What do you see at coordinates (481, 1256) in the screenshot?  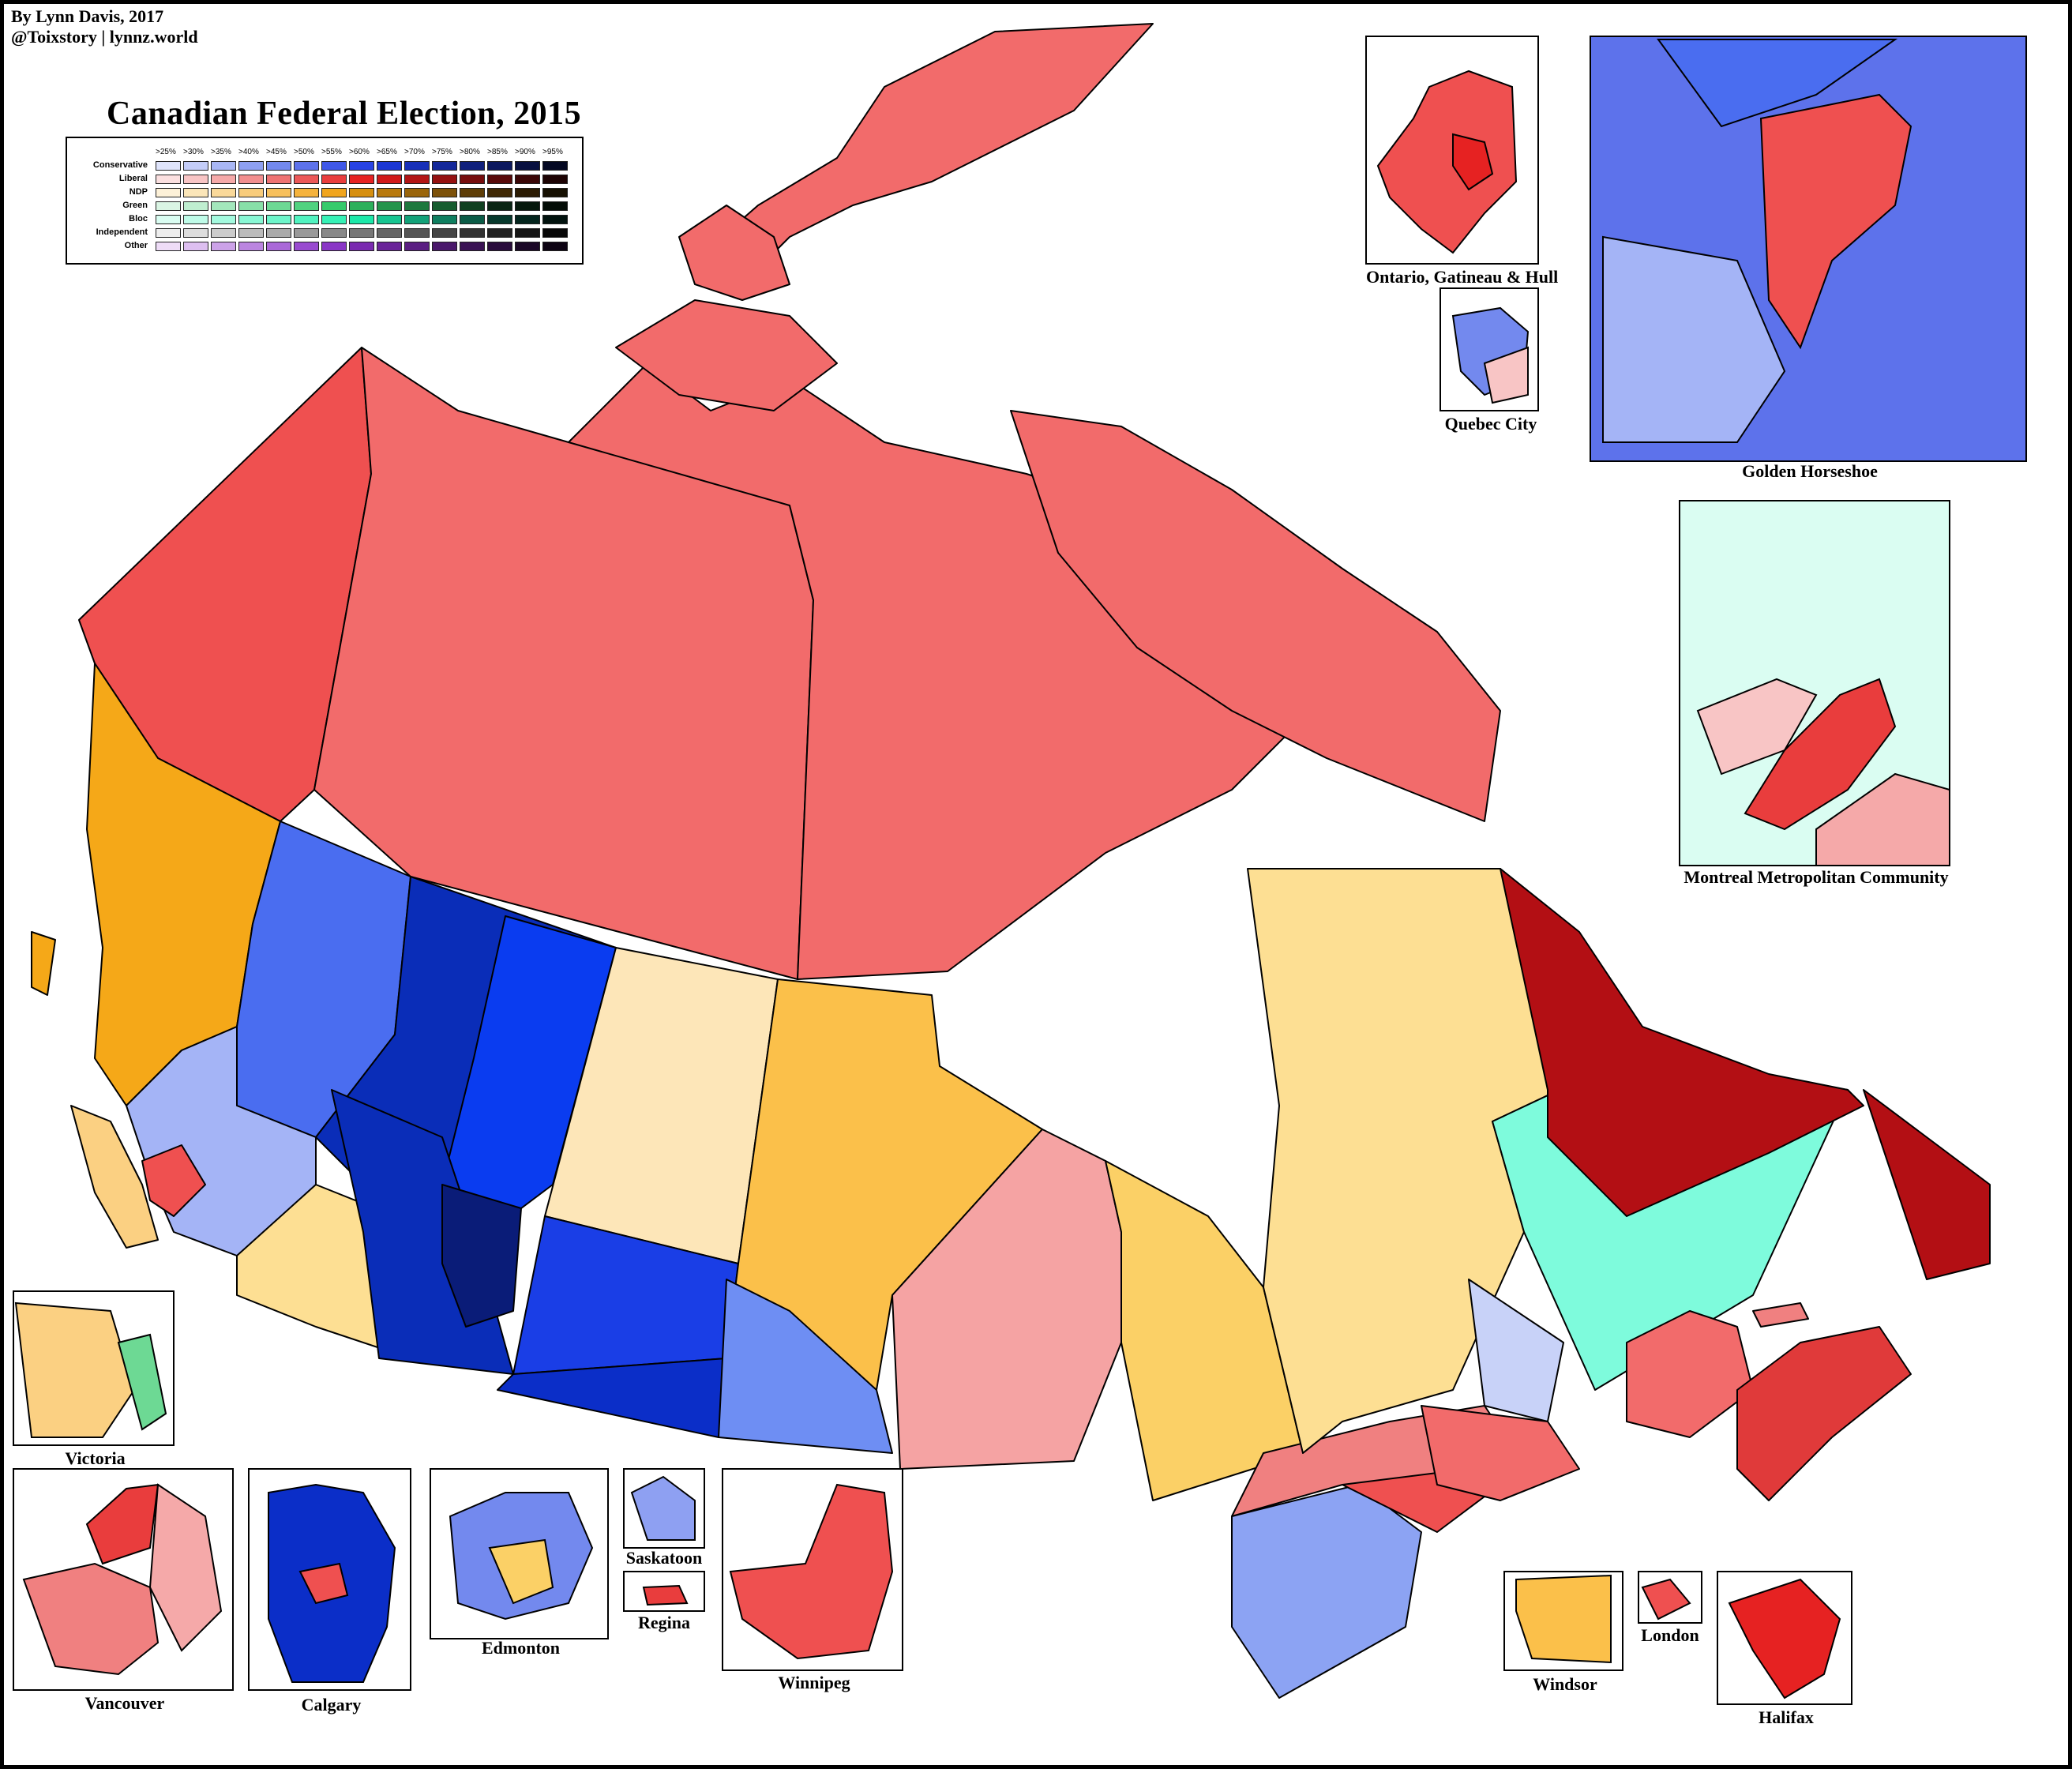 I see `region-alberta-central` at bounding box center [481, 1256].